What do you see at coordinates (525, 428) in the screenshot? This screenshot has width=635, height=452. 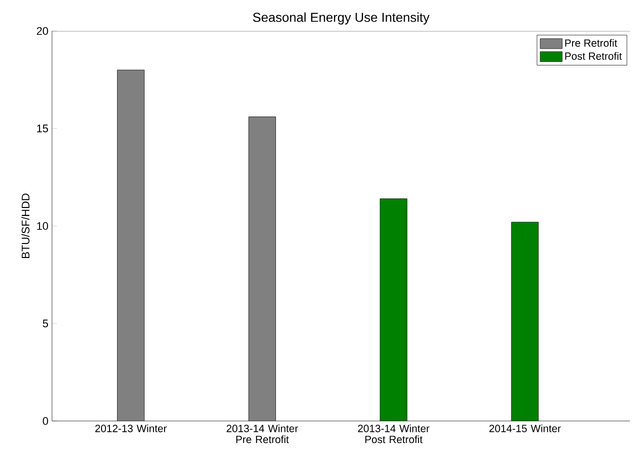 I see `x-tick-label: 2014-15 Winter` at bounding box center [525, 428].